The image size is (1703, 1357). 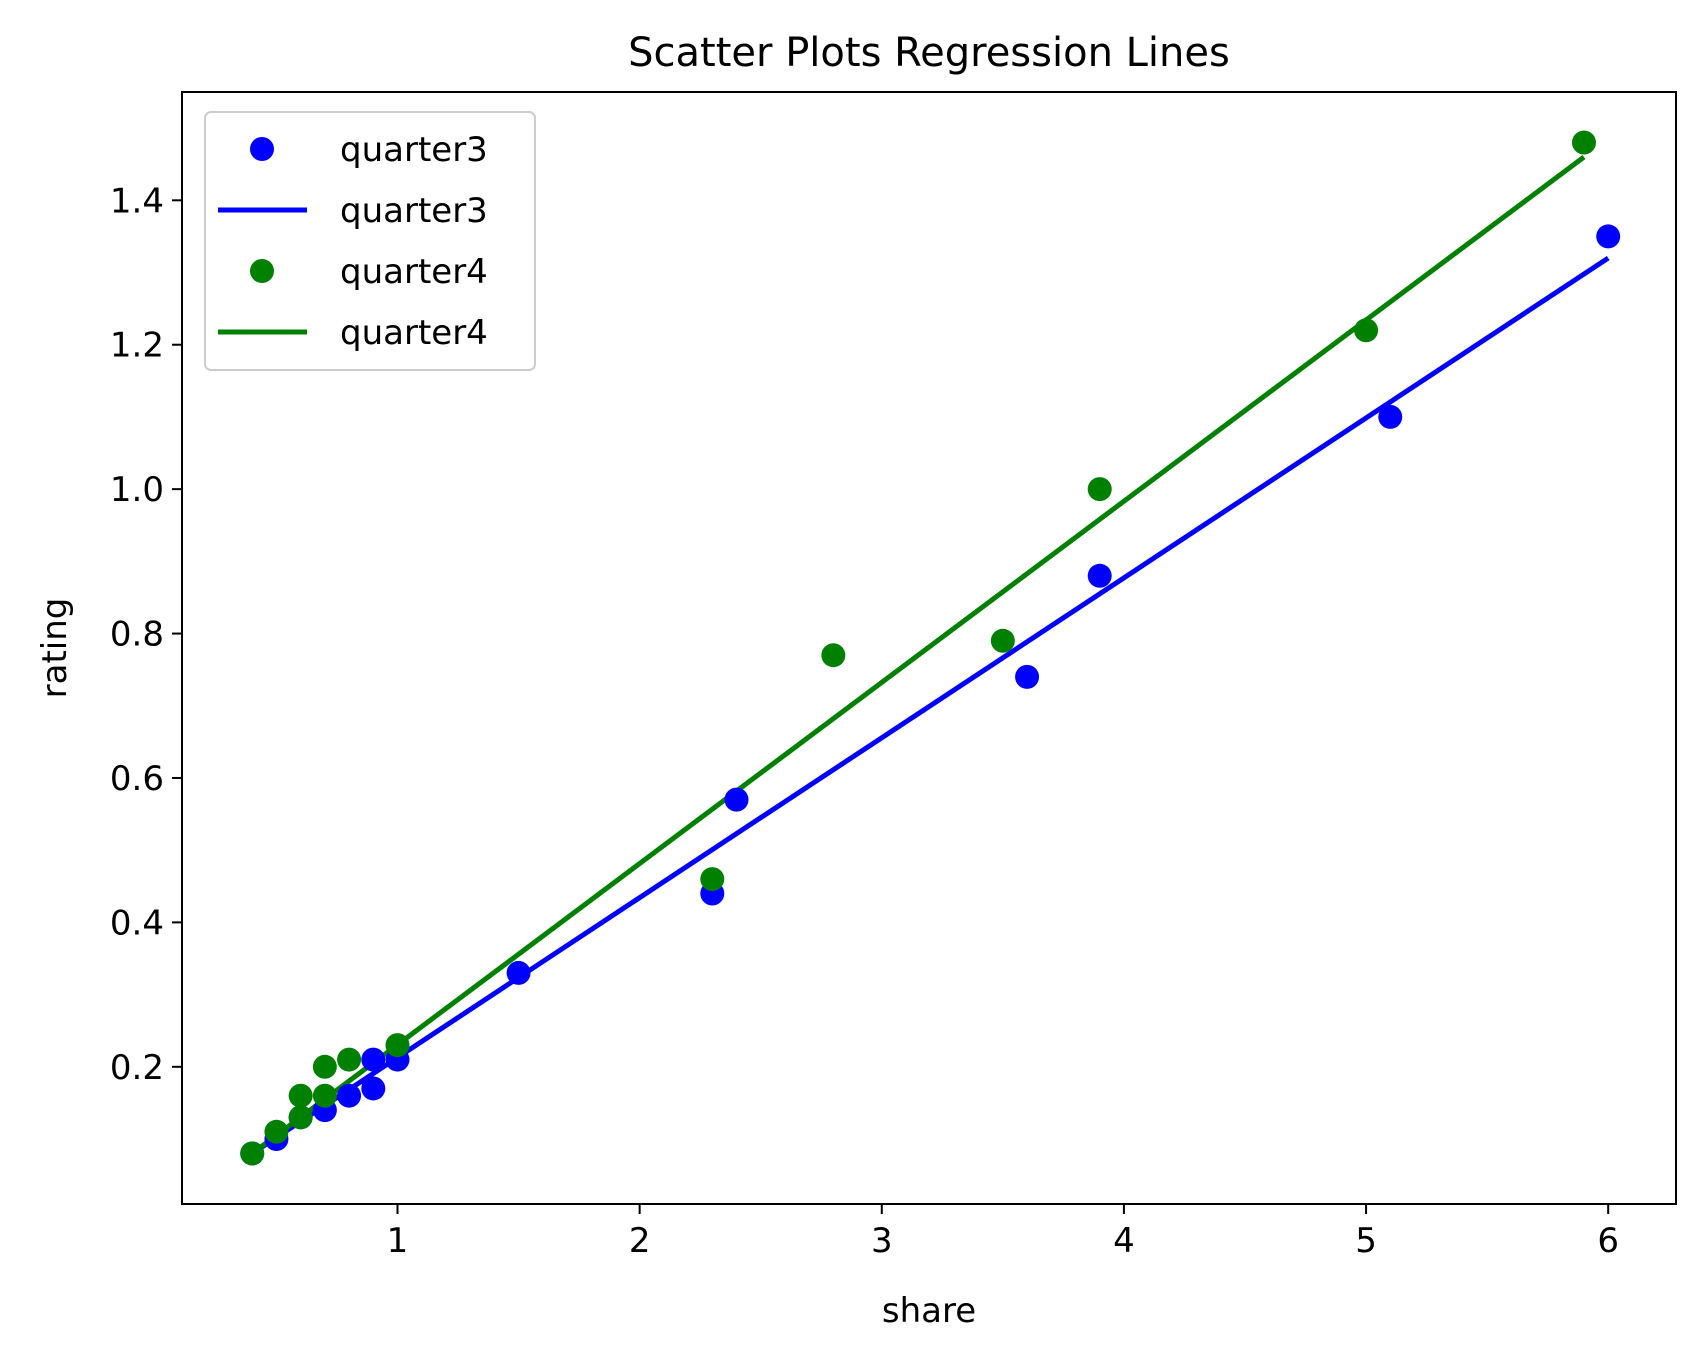 What do you see at coordinates (640, 1241) in the screenshot?
I see `x-tick-label: 2` at bounding box center [640, 1241].